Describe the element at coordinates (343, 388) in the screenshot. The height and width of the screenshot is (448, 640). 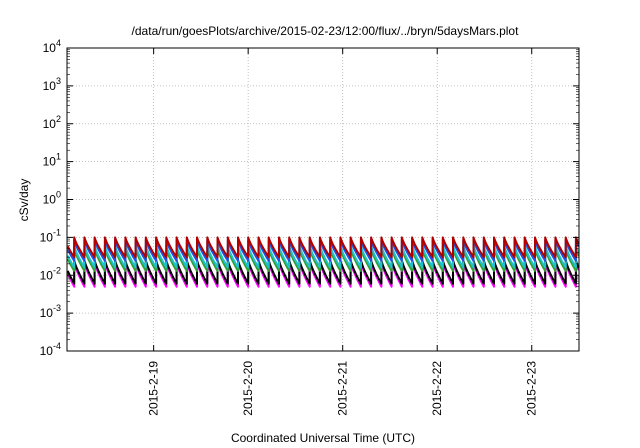
I see `x-tick-label: 2015-2-21` at that location.